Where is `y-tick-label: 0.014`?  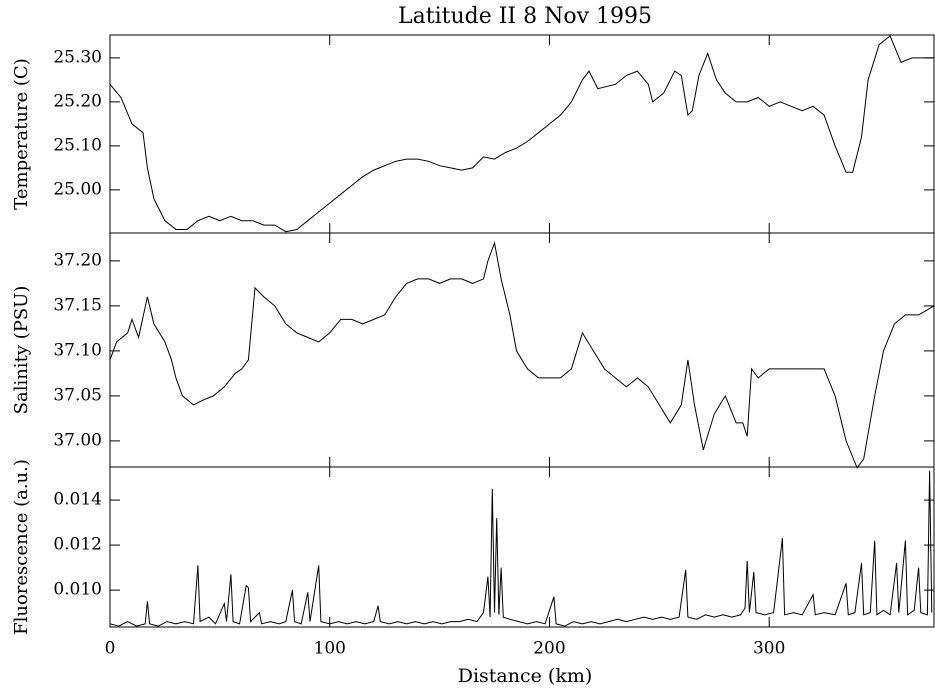 y-tick-label: 0.014 is located at coordinates (77, 500).